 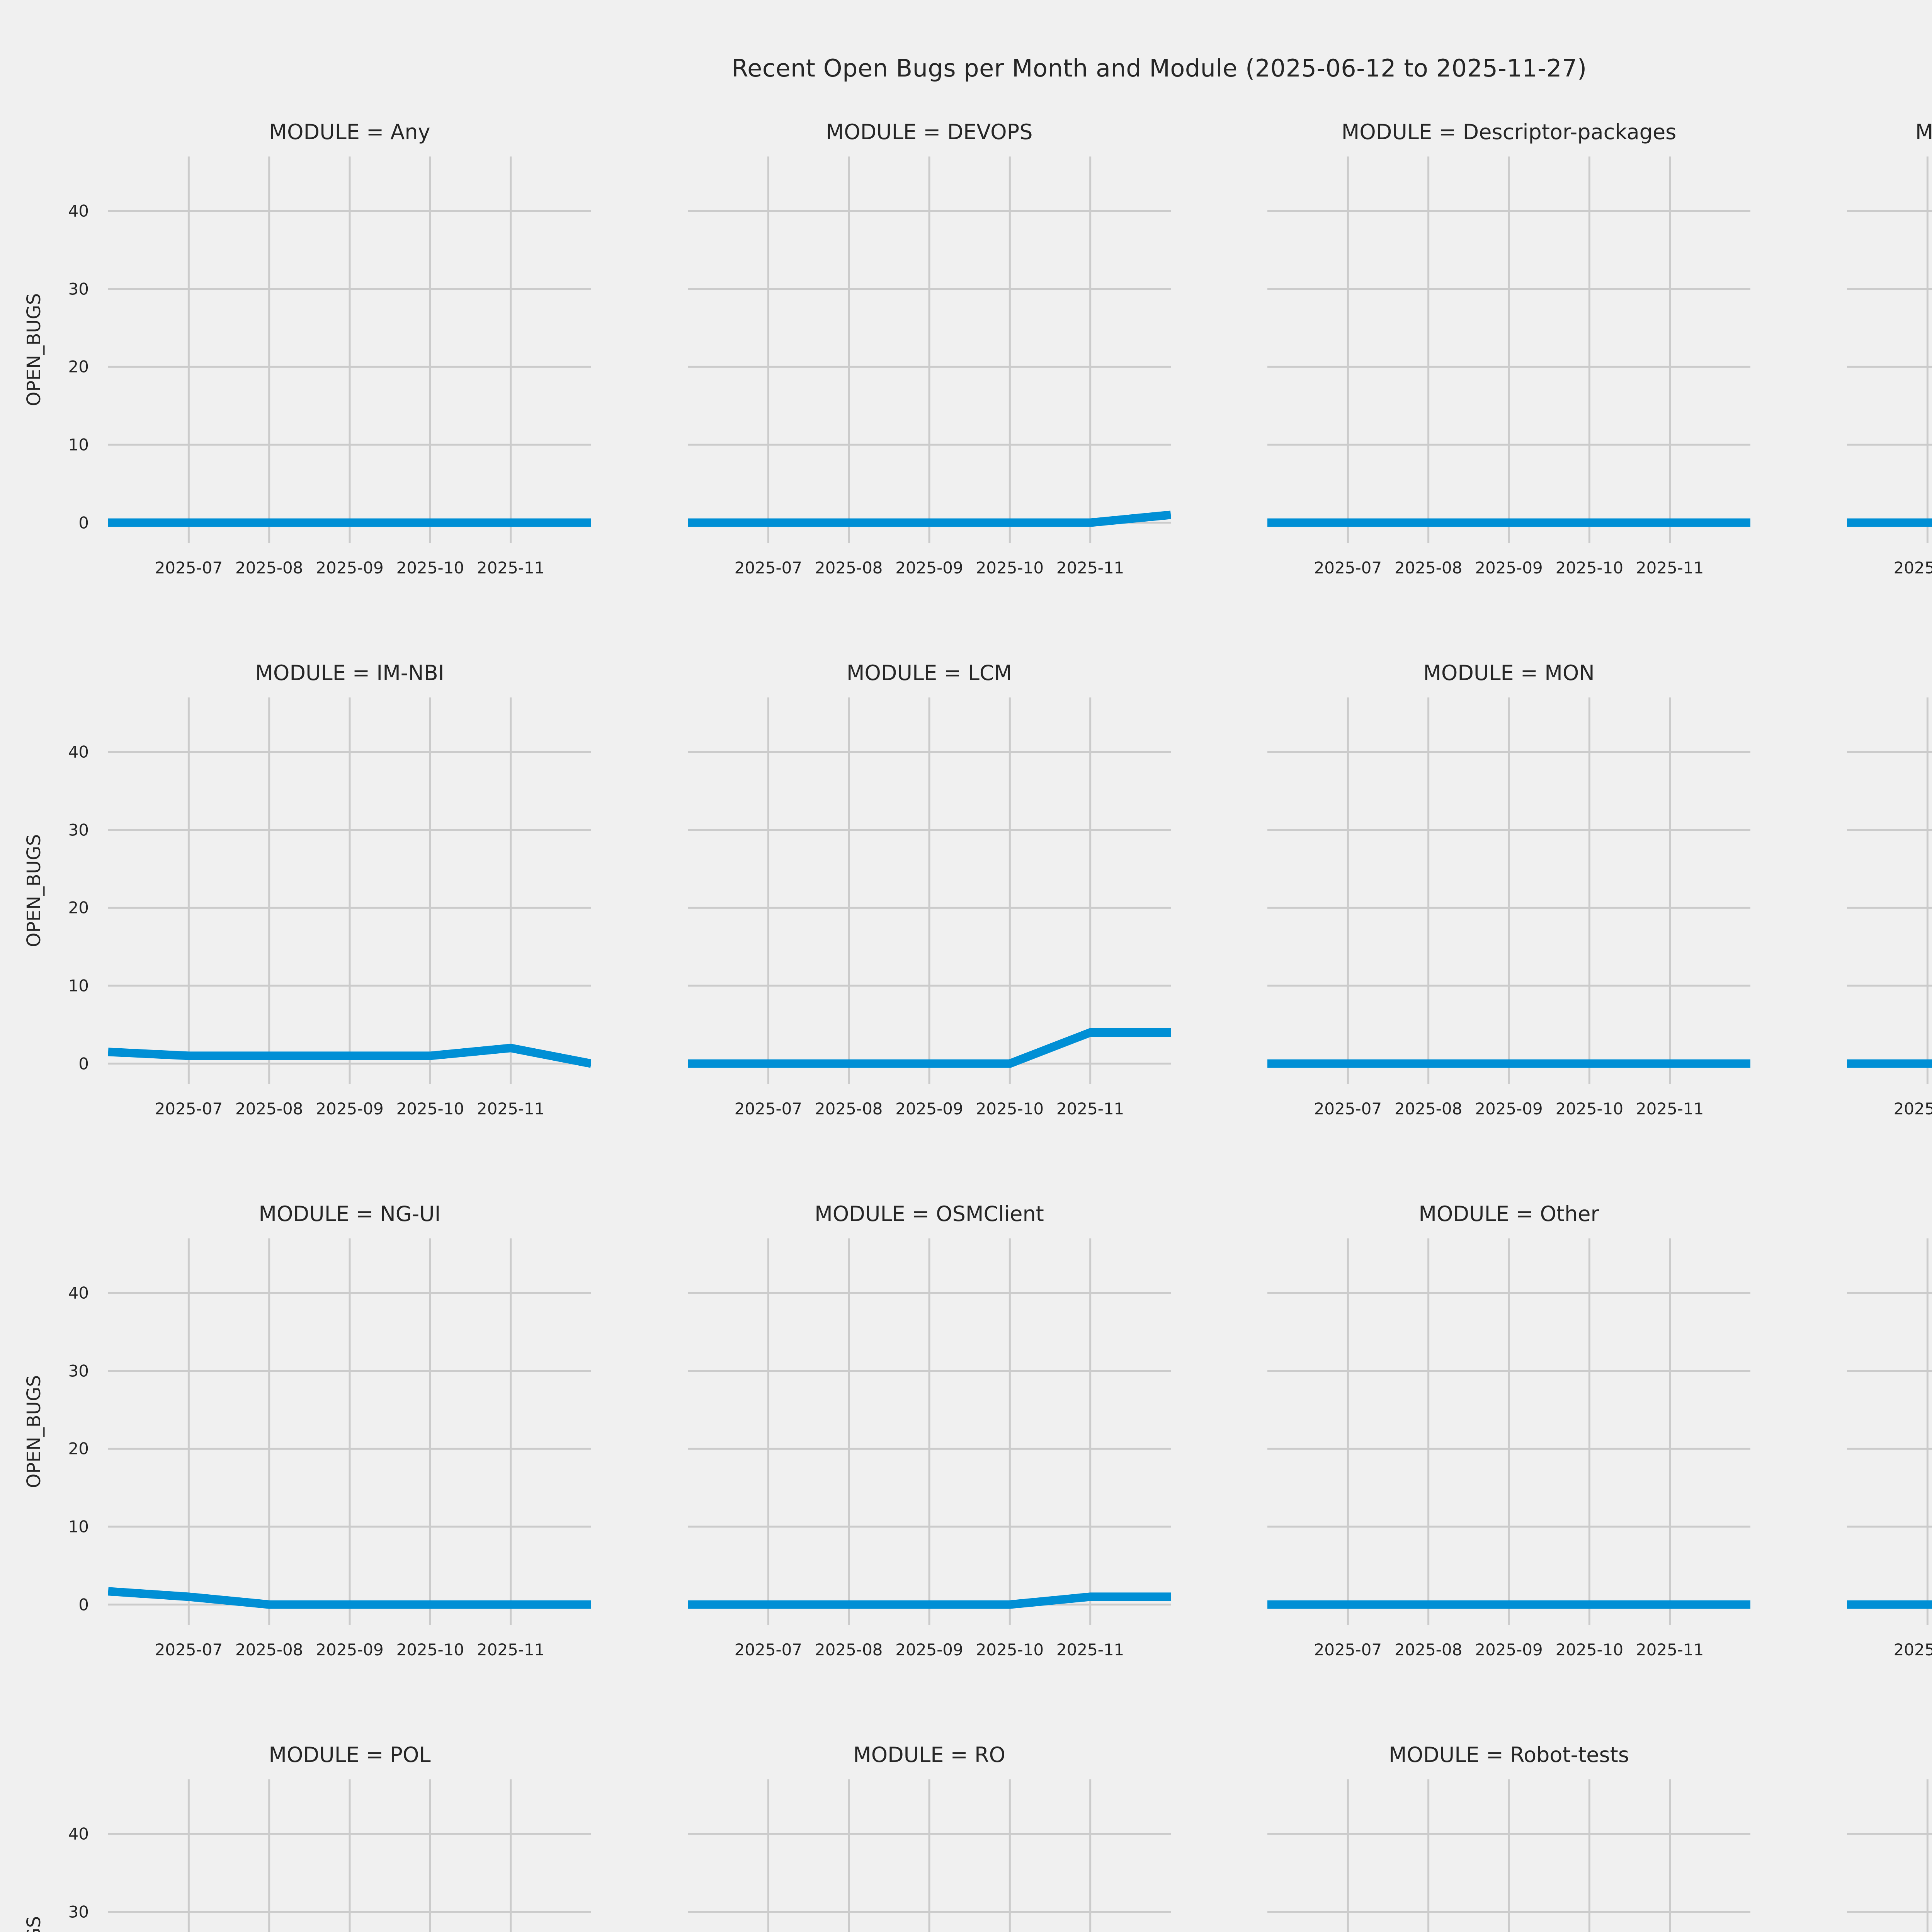 What do you see at coordinates (929, 1214) in the screenshot?
I see `facet-title: MODULE = OSMClient` at bounding box center [929, 1214].